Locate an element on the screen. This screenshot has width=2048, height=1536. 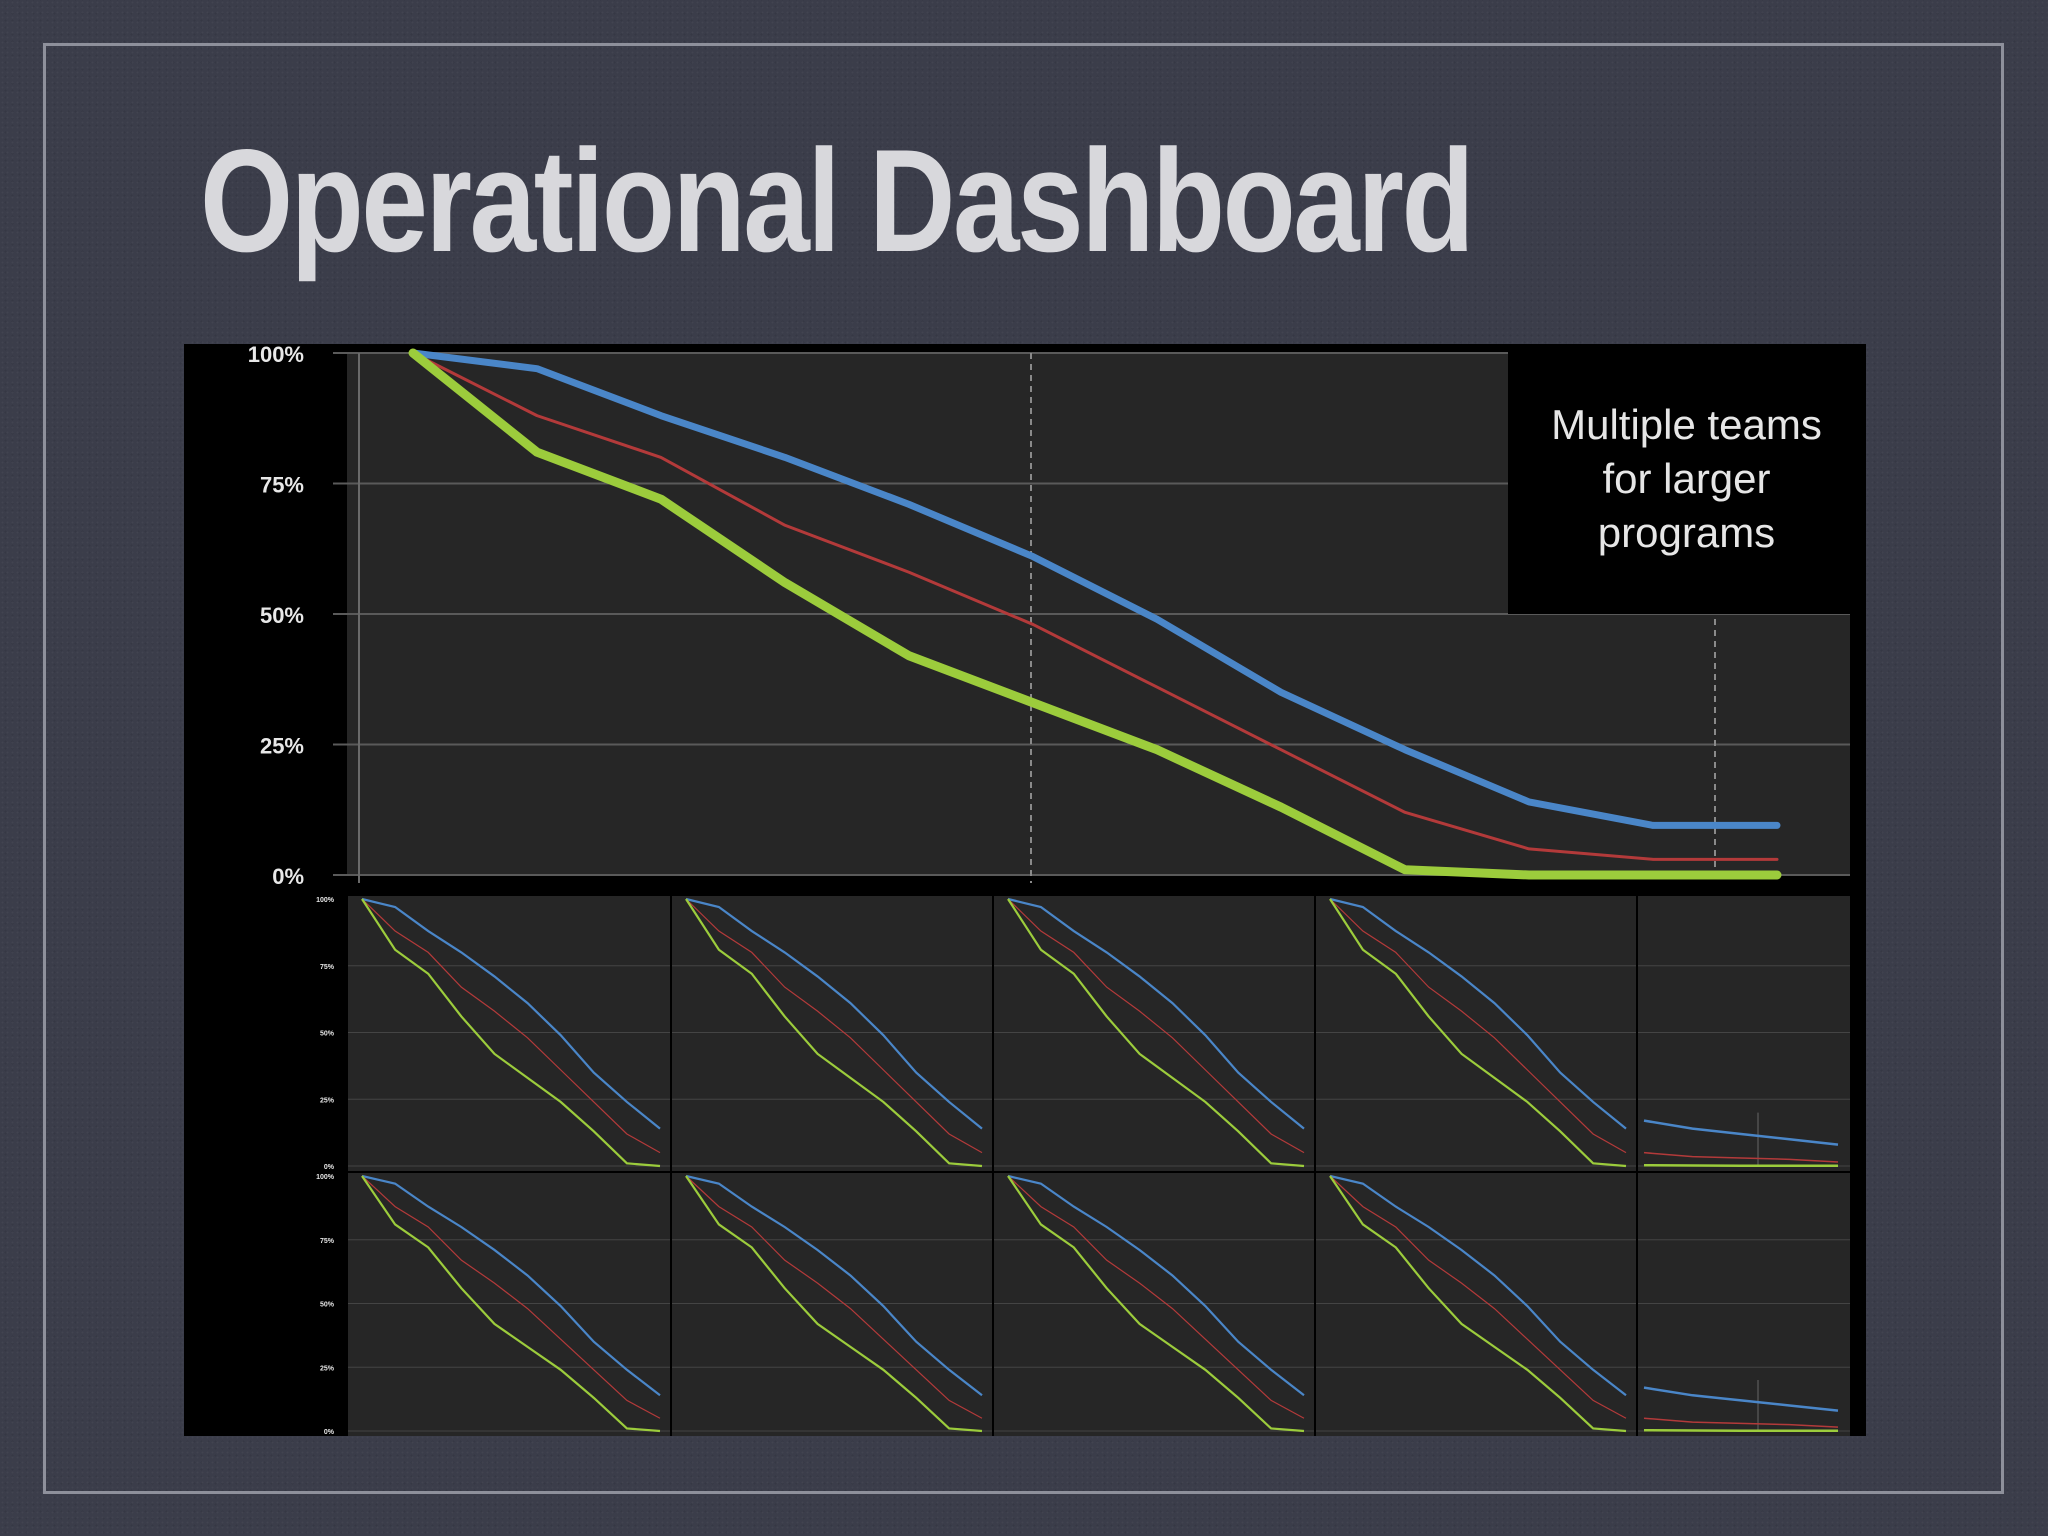
slide-title: Operational Dashboard is located at coordinates (837, 200).